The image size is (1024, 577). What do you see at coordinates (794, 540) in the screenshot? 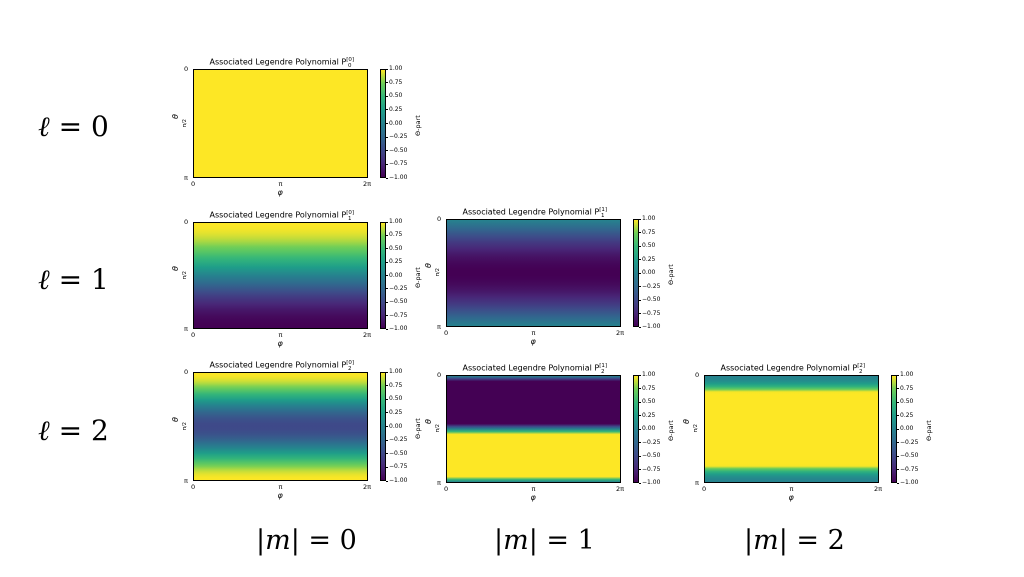
I see `col-label-m2: |m| = 2` at bounding box center [794, 540].